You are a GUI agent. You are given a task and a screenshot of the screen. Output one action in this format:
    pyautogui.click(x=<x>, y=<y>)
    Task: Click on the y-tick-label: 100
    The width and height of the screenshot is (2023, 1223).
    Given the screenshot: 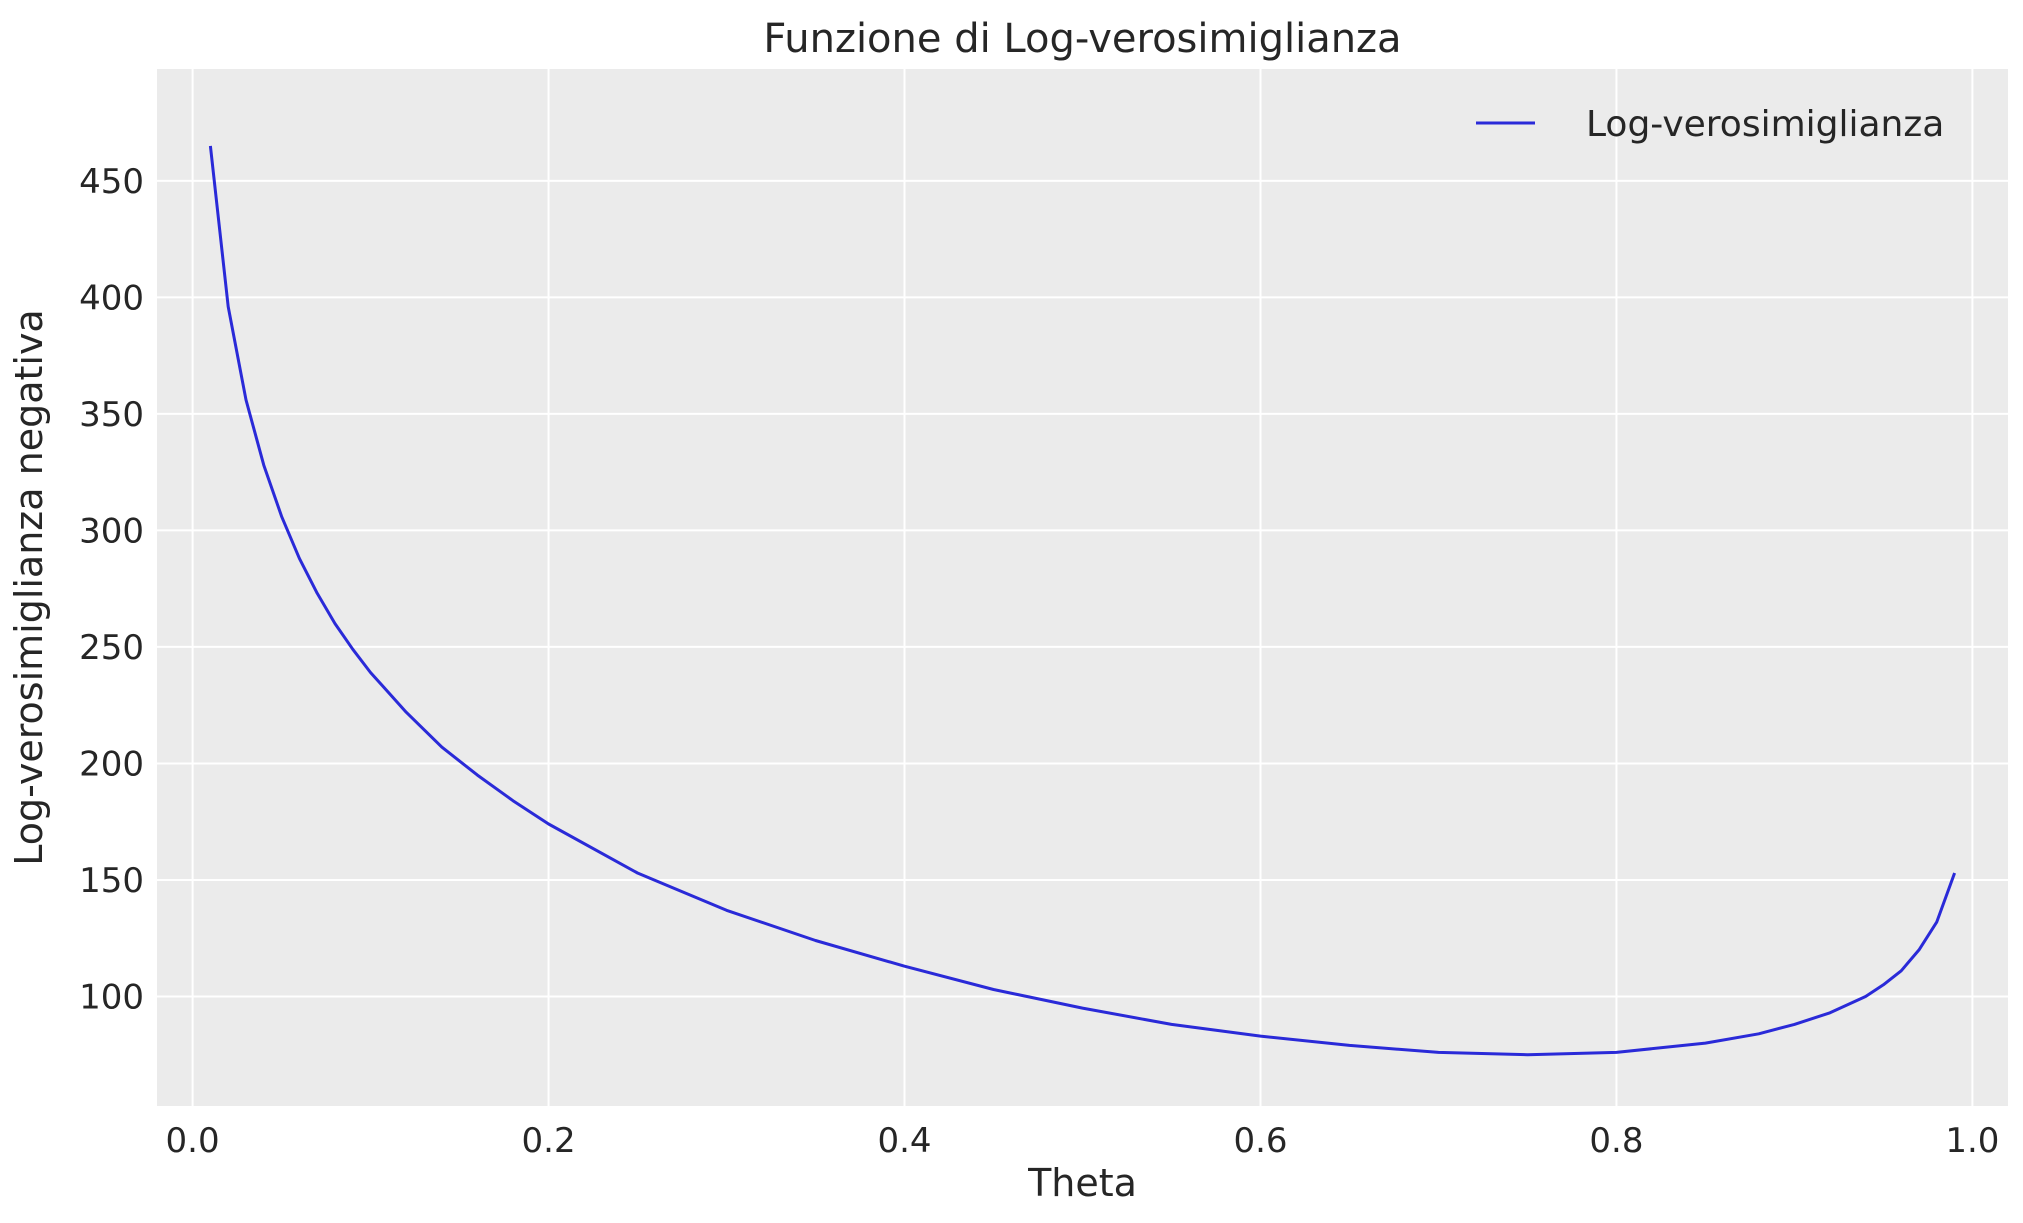 What is the action you would take?
    pyautogui.click(x=111, y=997)
    